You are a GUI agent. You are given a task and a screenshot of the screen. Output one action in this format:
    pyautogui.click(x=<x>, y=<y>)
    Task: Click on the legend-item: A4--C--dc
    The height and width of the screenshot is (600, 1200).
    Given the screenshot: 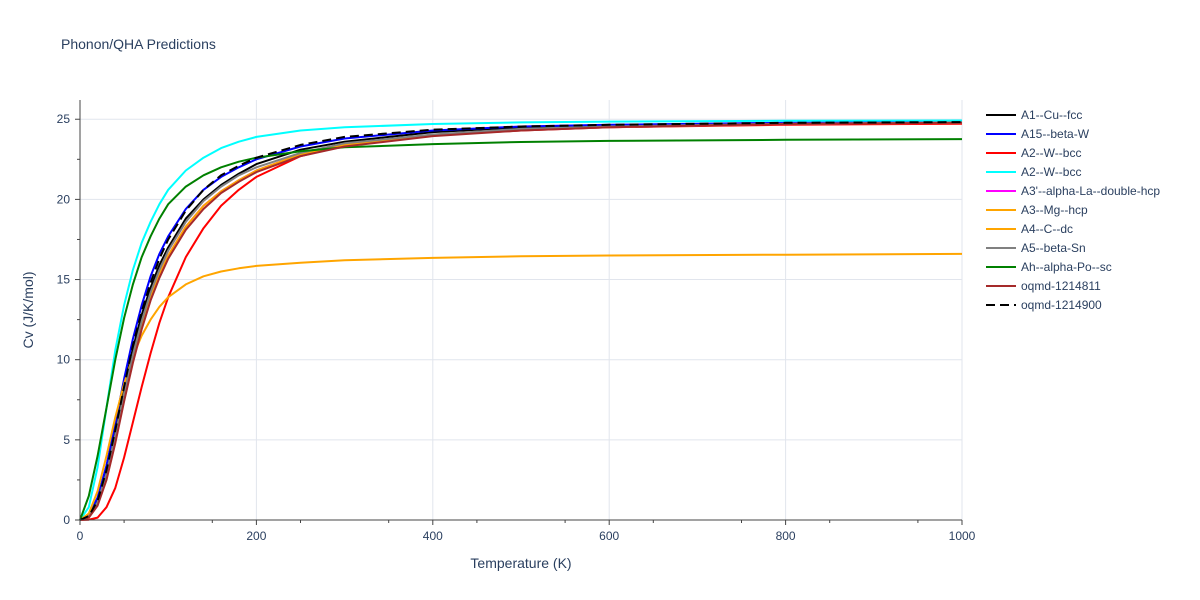 What is the action you would take?
    pyautogui.click(x=1029, y=229)
    